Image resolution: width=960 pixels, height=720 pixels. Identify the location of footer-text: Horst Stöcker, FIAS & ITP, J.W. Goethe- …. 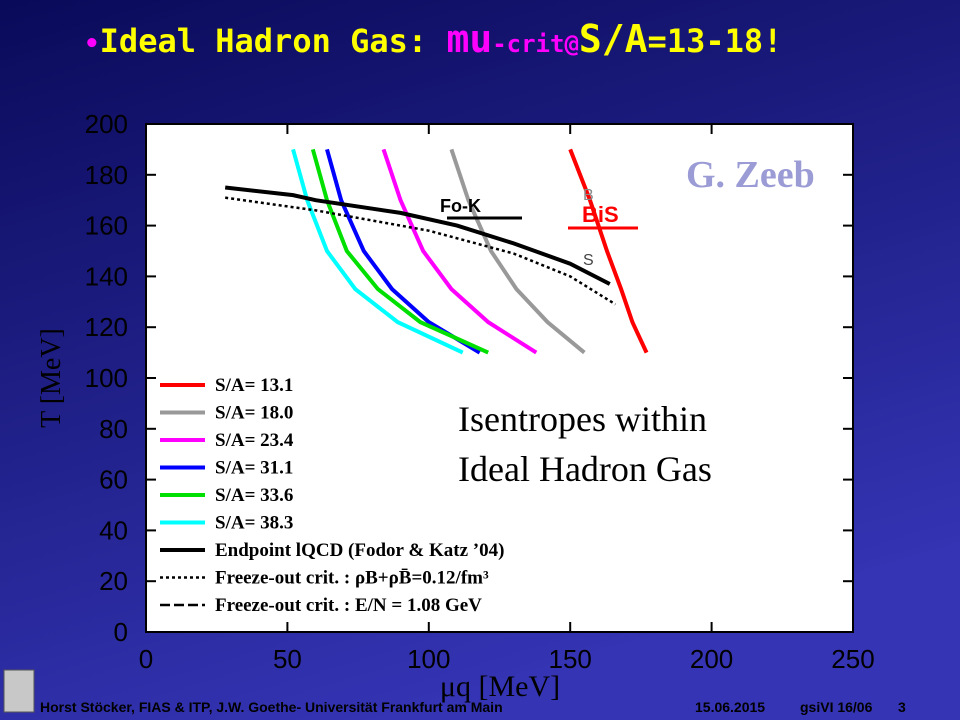
(271, 707).